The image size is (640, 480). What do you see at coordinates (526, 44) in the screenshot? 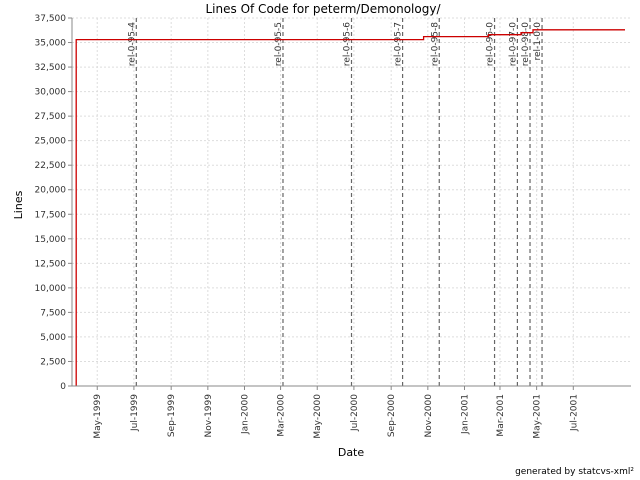
I see `release-marker-label: rel-0-98-0` at bounding box center [526, 44].